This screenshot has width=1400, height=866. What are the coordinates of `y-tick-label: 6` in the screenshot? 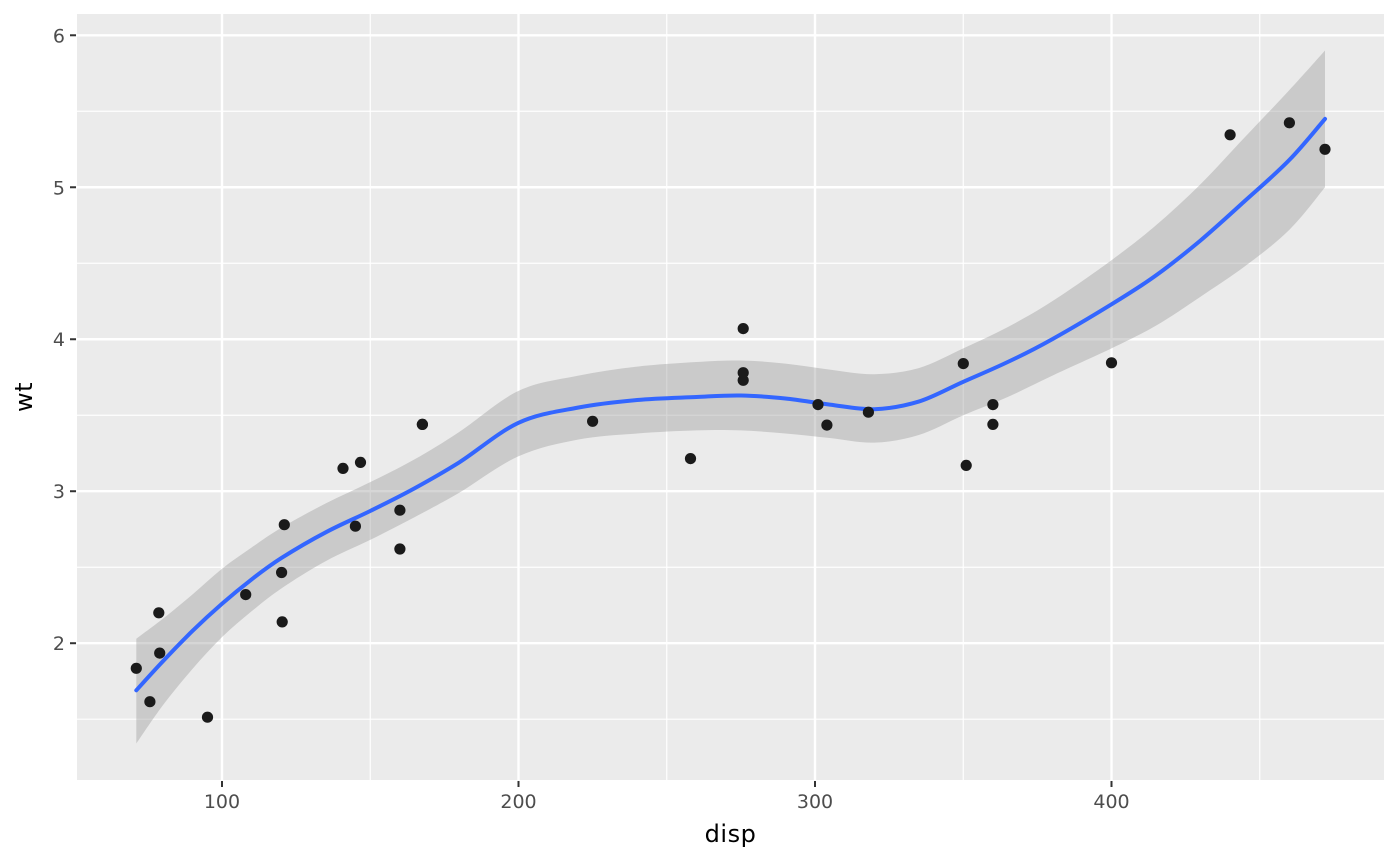 It's located at (59, 36).